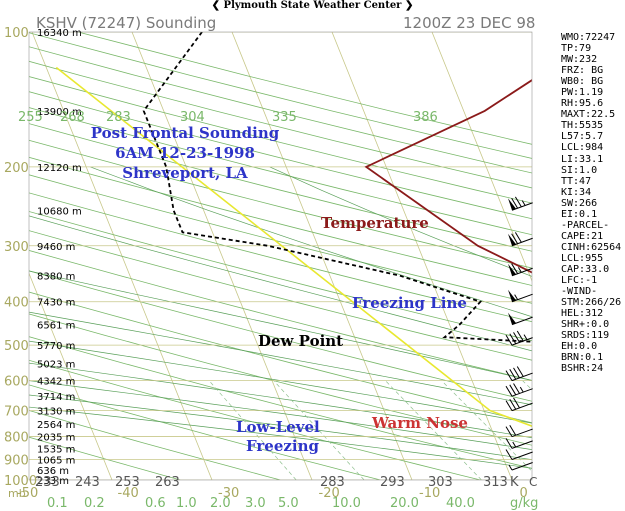  I want to click on height-label: 1535 m, so click(56, 449).